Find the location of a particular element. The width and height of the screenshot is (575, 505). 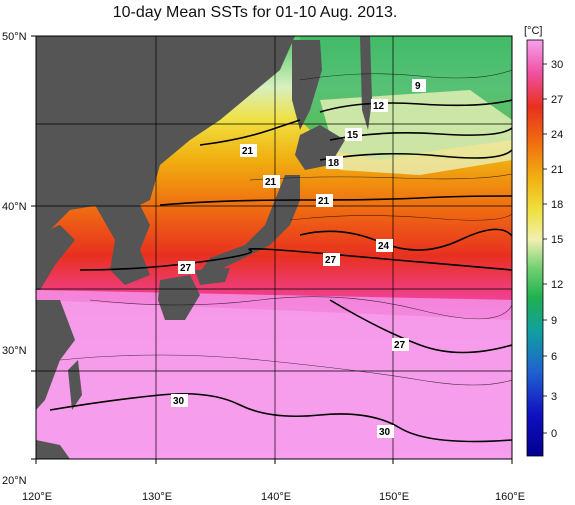

colorbar-gradient is located at coordinates (535, 248).